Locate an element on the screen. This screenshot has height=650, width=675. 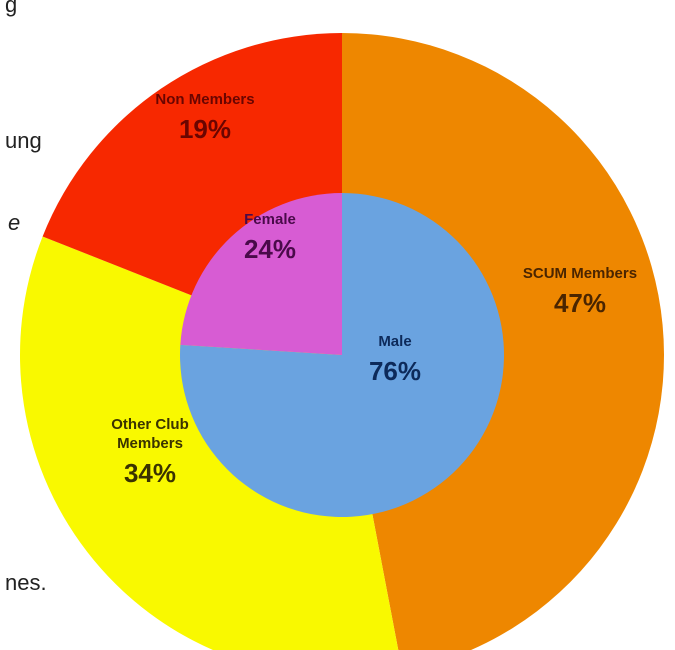
background-text-fragment-1: g is located at coordinates (11, 8).